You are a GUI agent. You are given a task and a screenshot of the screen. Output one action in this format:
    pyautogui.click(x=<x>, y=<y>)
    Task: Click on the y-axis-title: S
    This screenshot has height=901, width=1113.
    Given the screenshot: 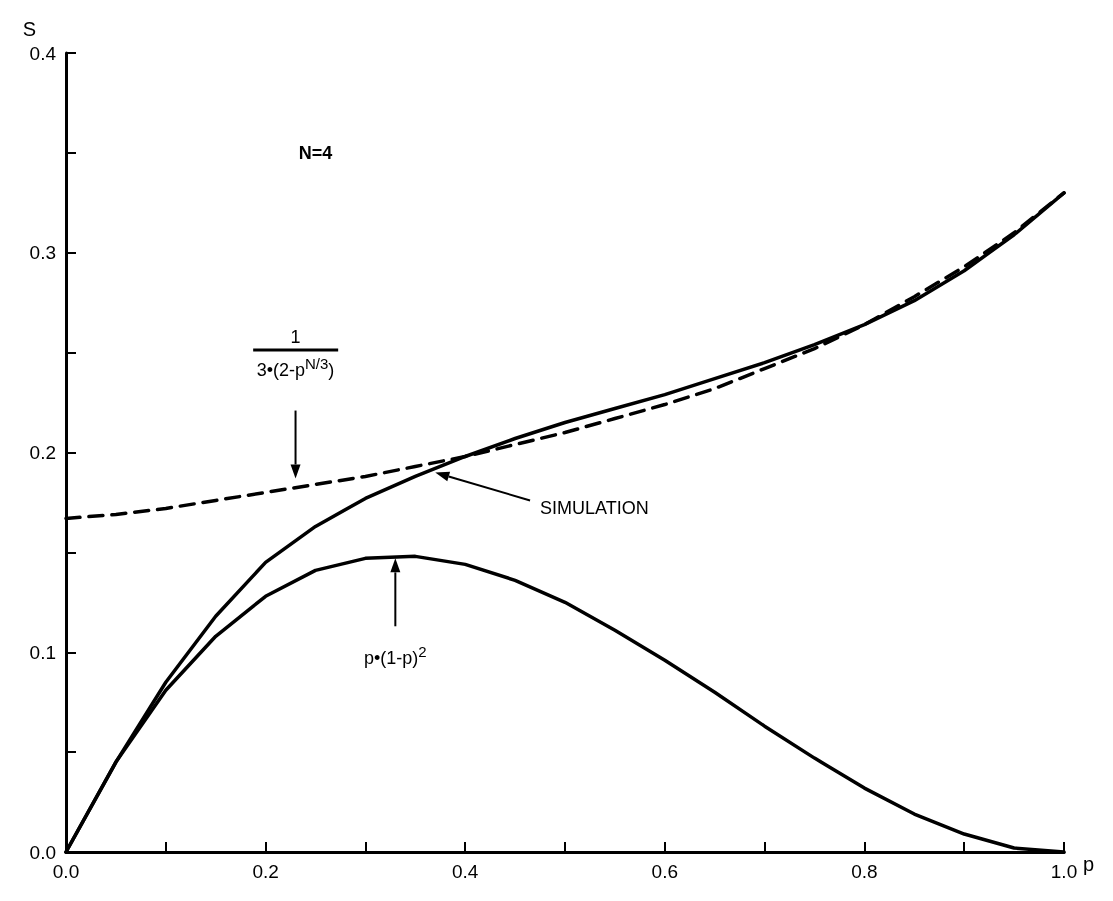 What is the action you would take?
    pyautogui.click(x=29, y=29)
    